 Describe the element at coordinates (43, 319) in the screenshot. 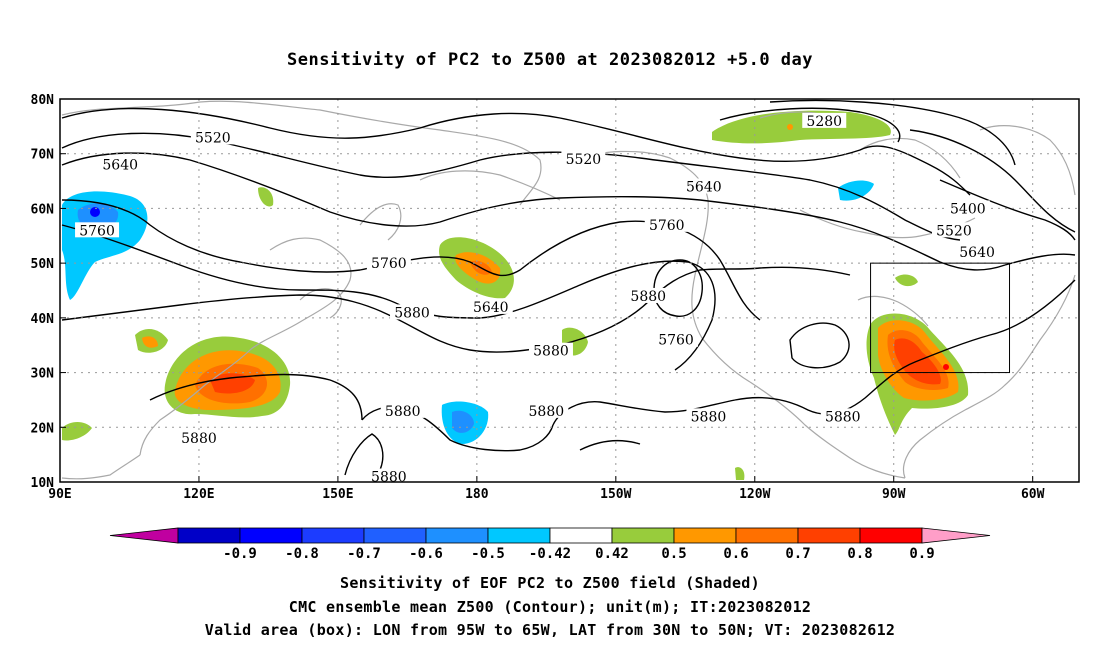

I see `lat-tick-label: 40N` at that location.